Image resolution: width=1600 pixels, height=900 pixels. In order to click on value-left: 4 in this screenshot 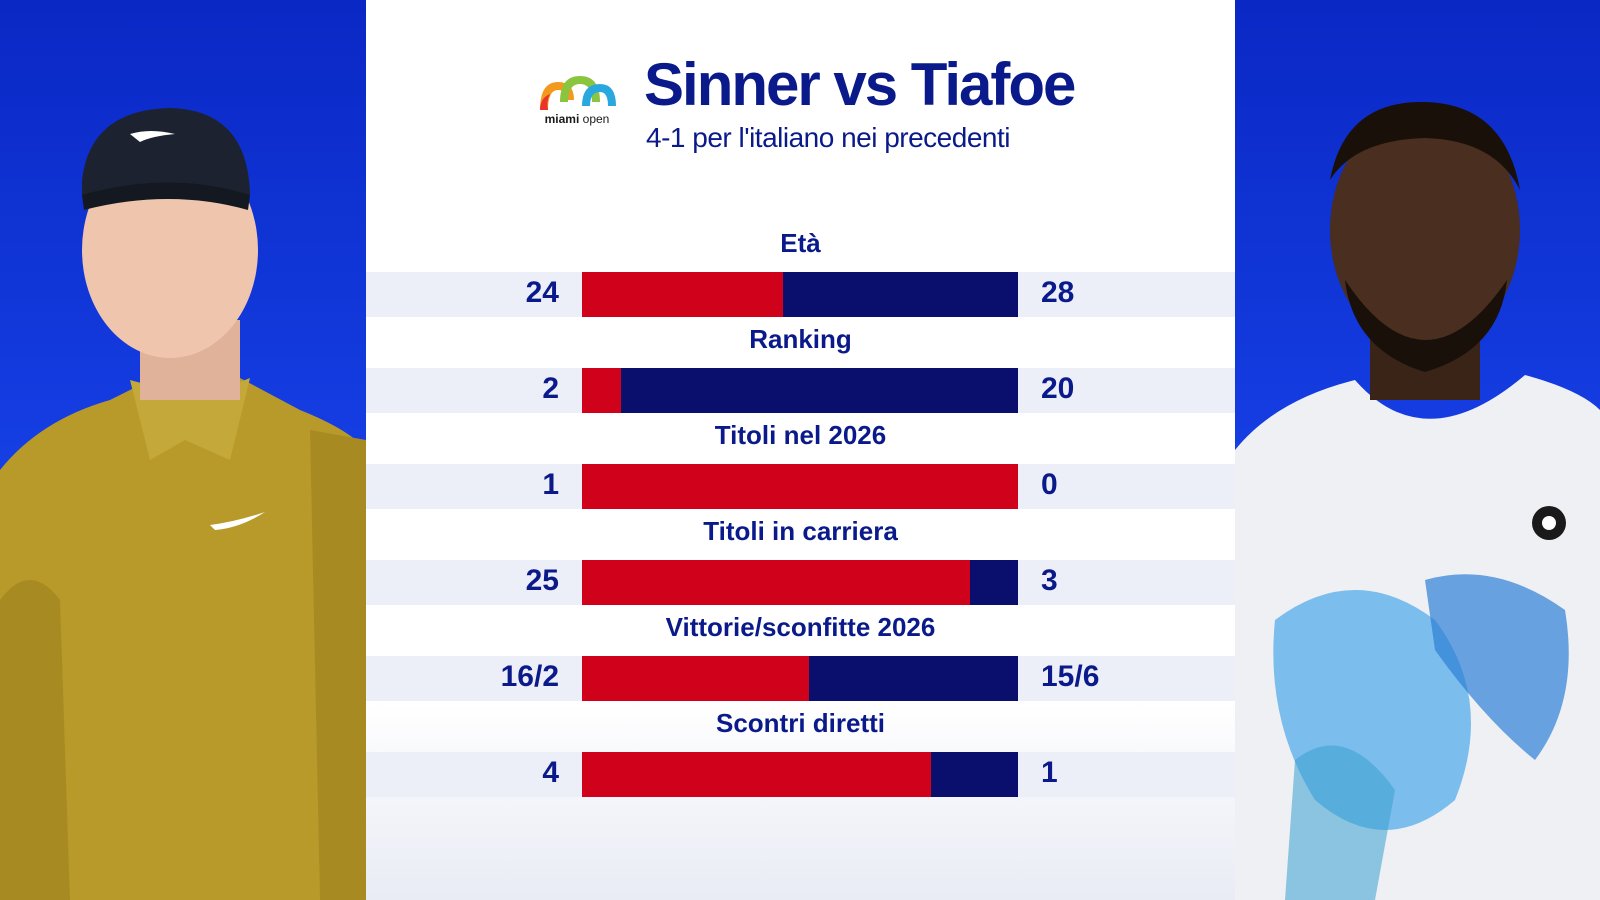, I will do `click(550, 772)`.